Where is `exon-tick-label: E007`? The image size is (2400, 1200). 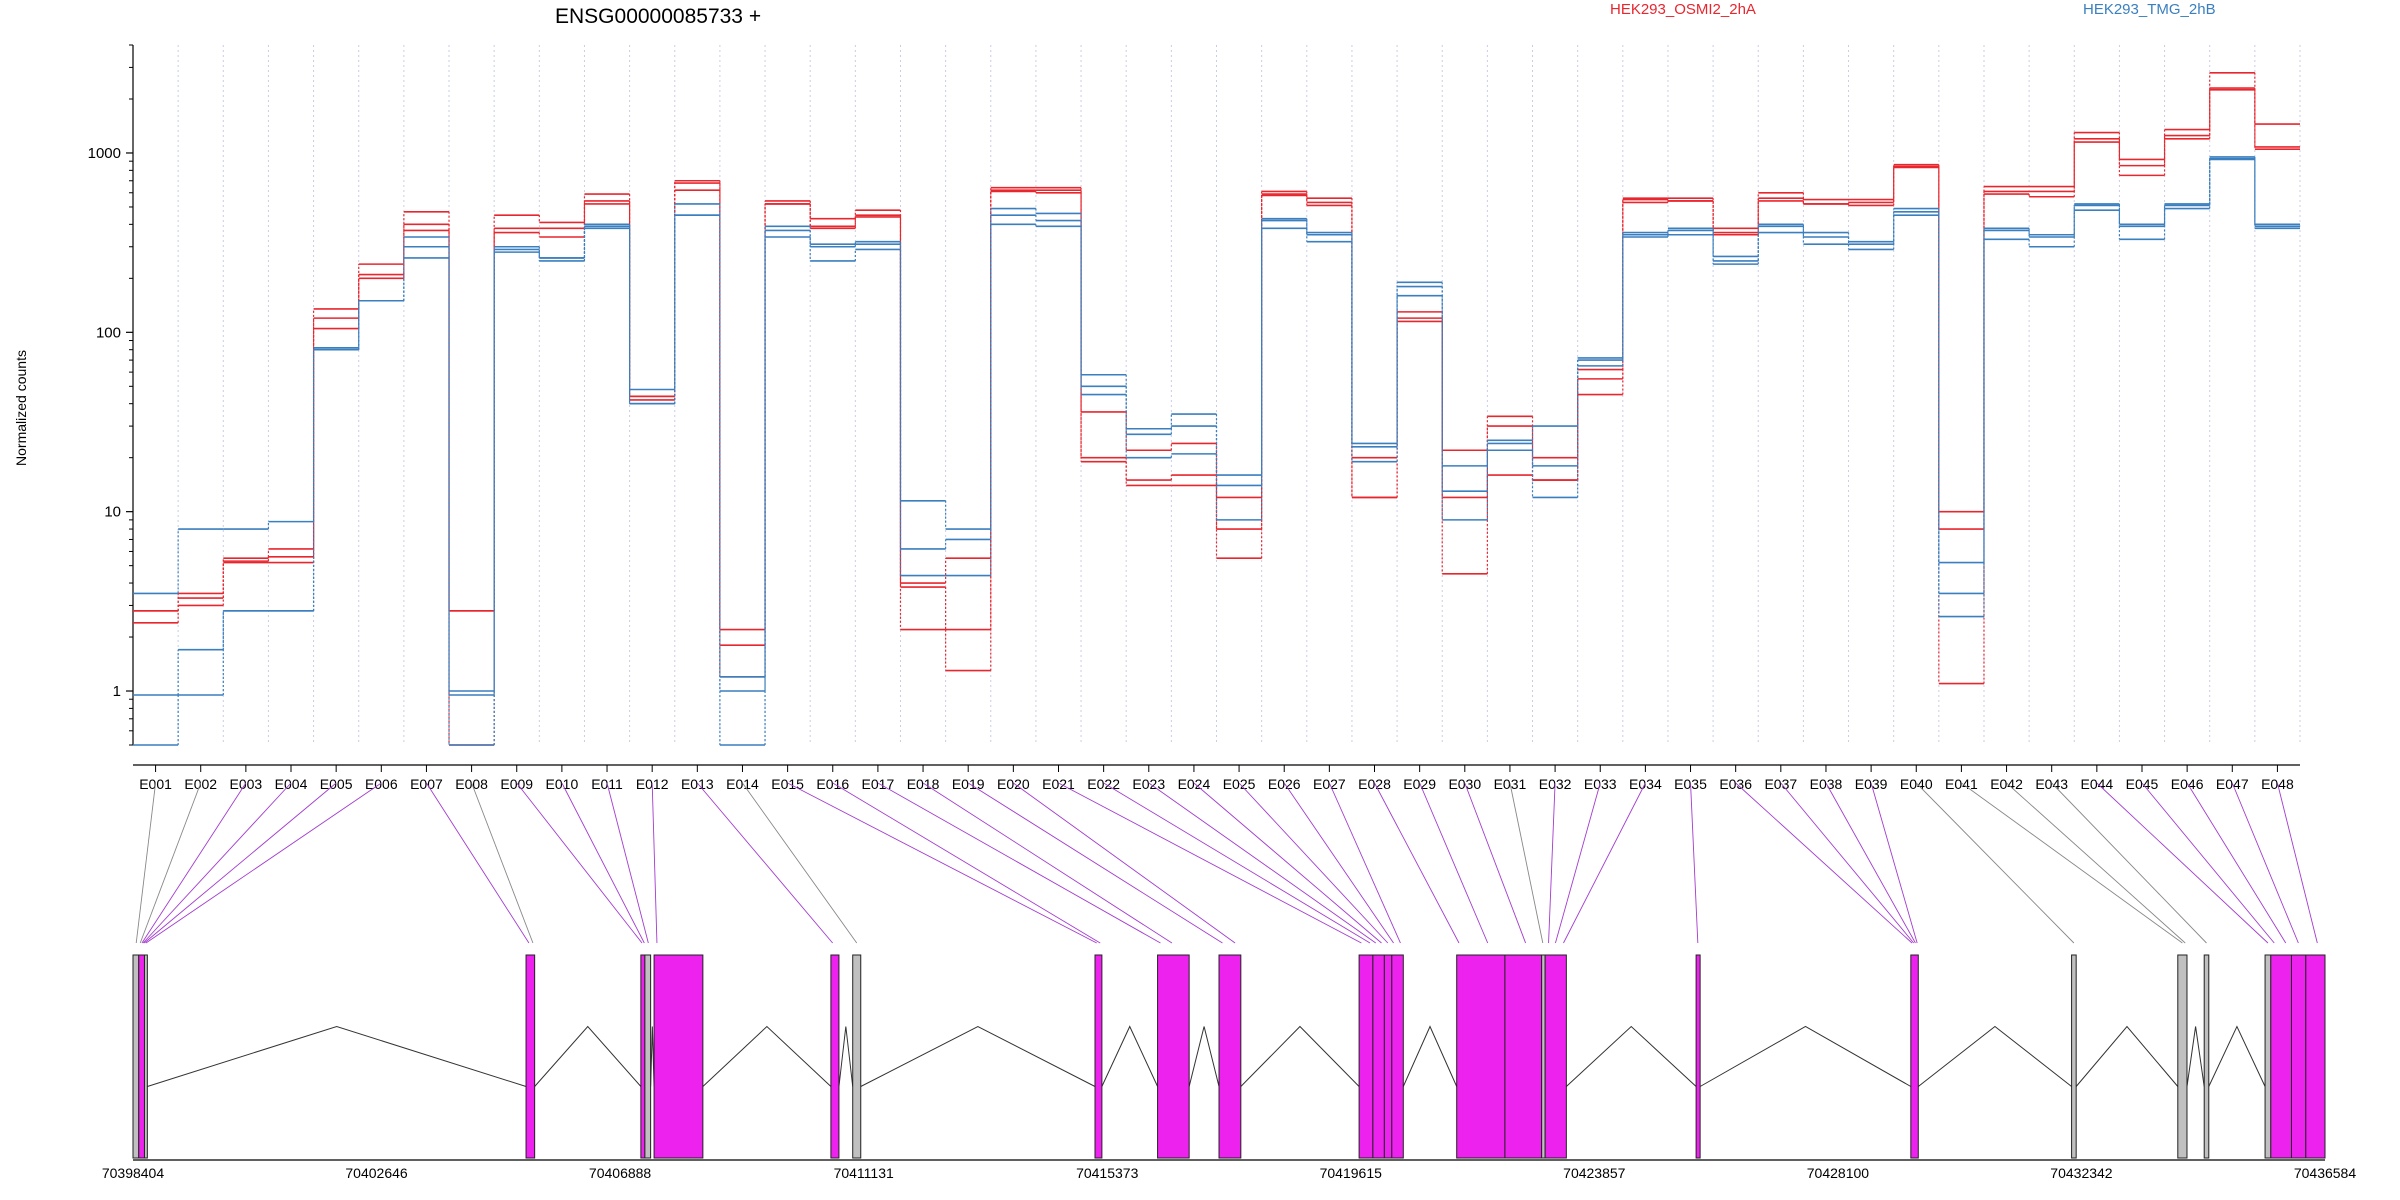 exon-tick-label: E007 is located at coordinates (426, 784).